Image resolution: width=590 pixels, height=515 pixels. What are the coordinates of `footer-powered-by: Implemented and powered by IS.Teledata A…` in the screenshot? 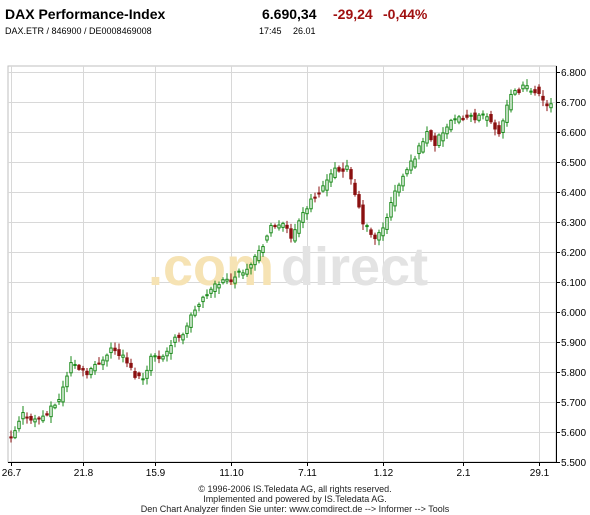 It's located at (295, 499).